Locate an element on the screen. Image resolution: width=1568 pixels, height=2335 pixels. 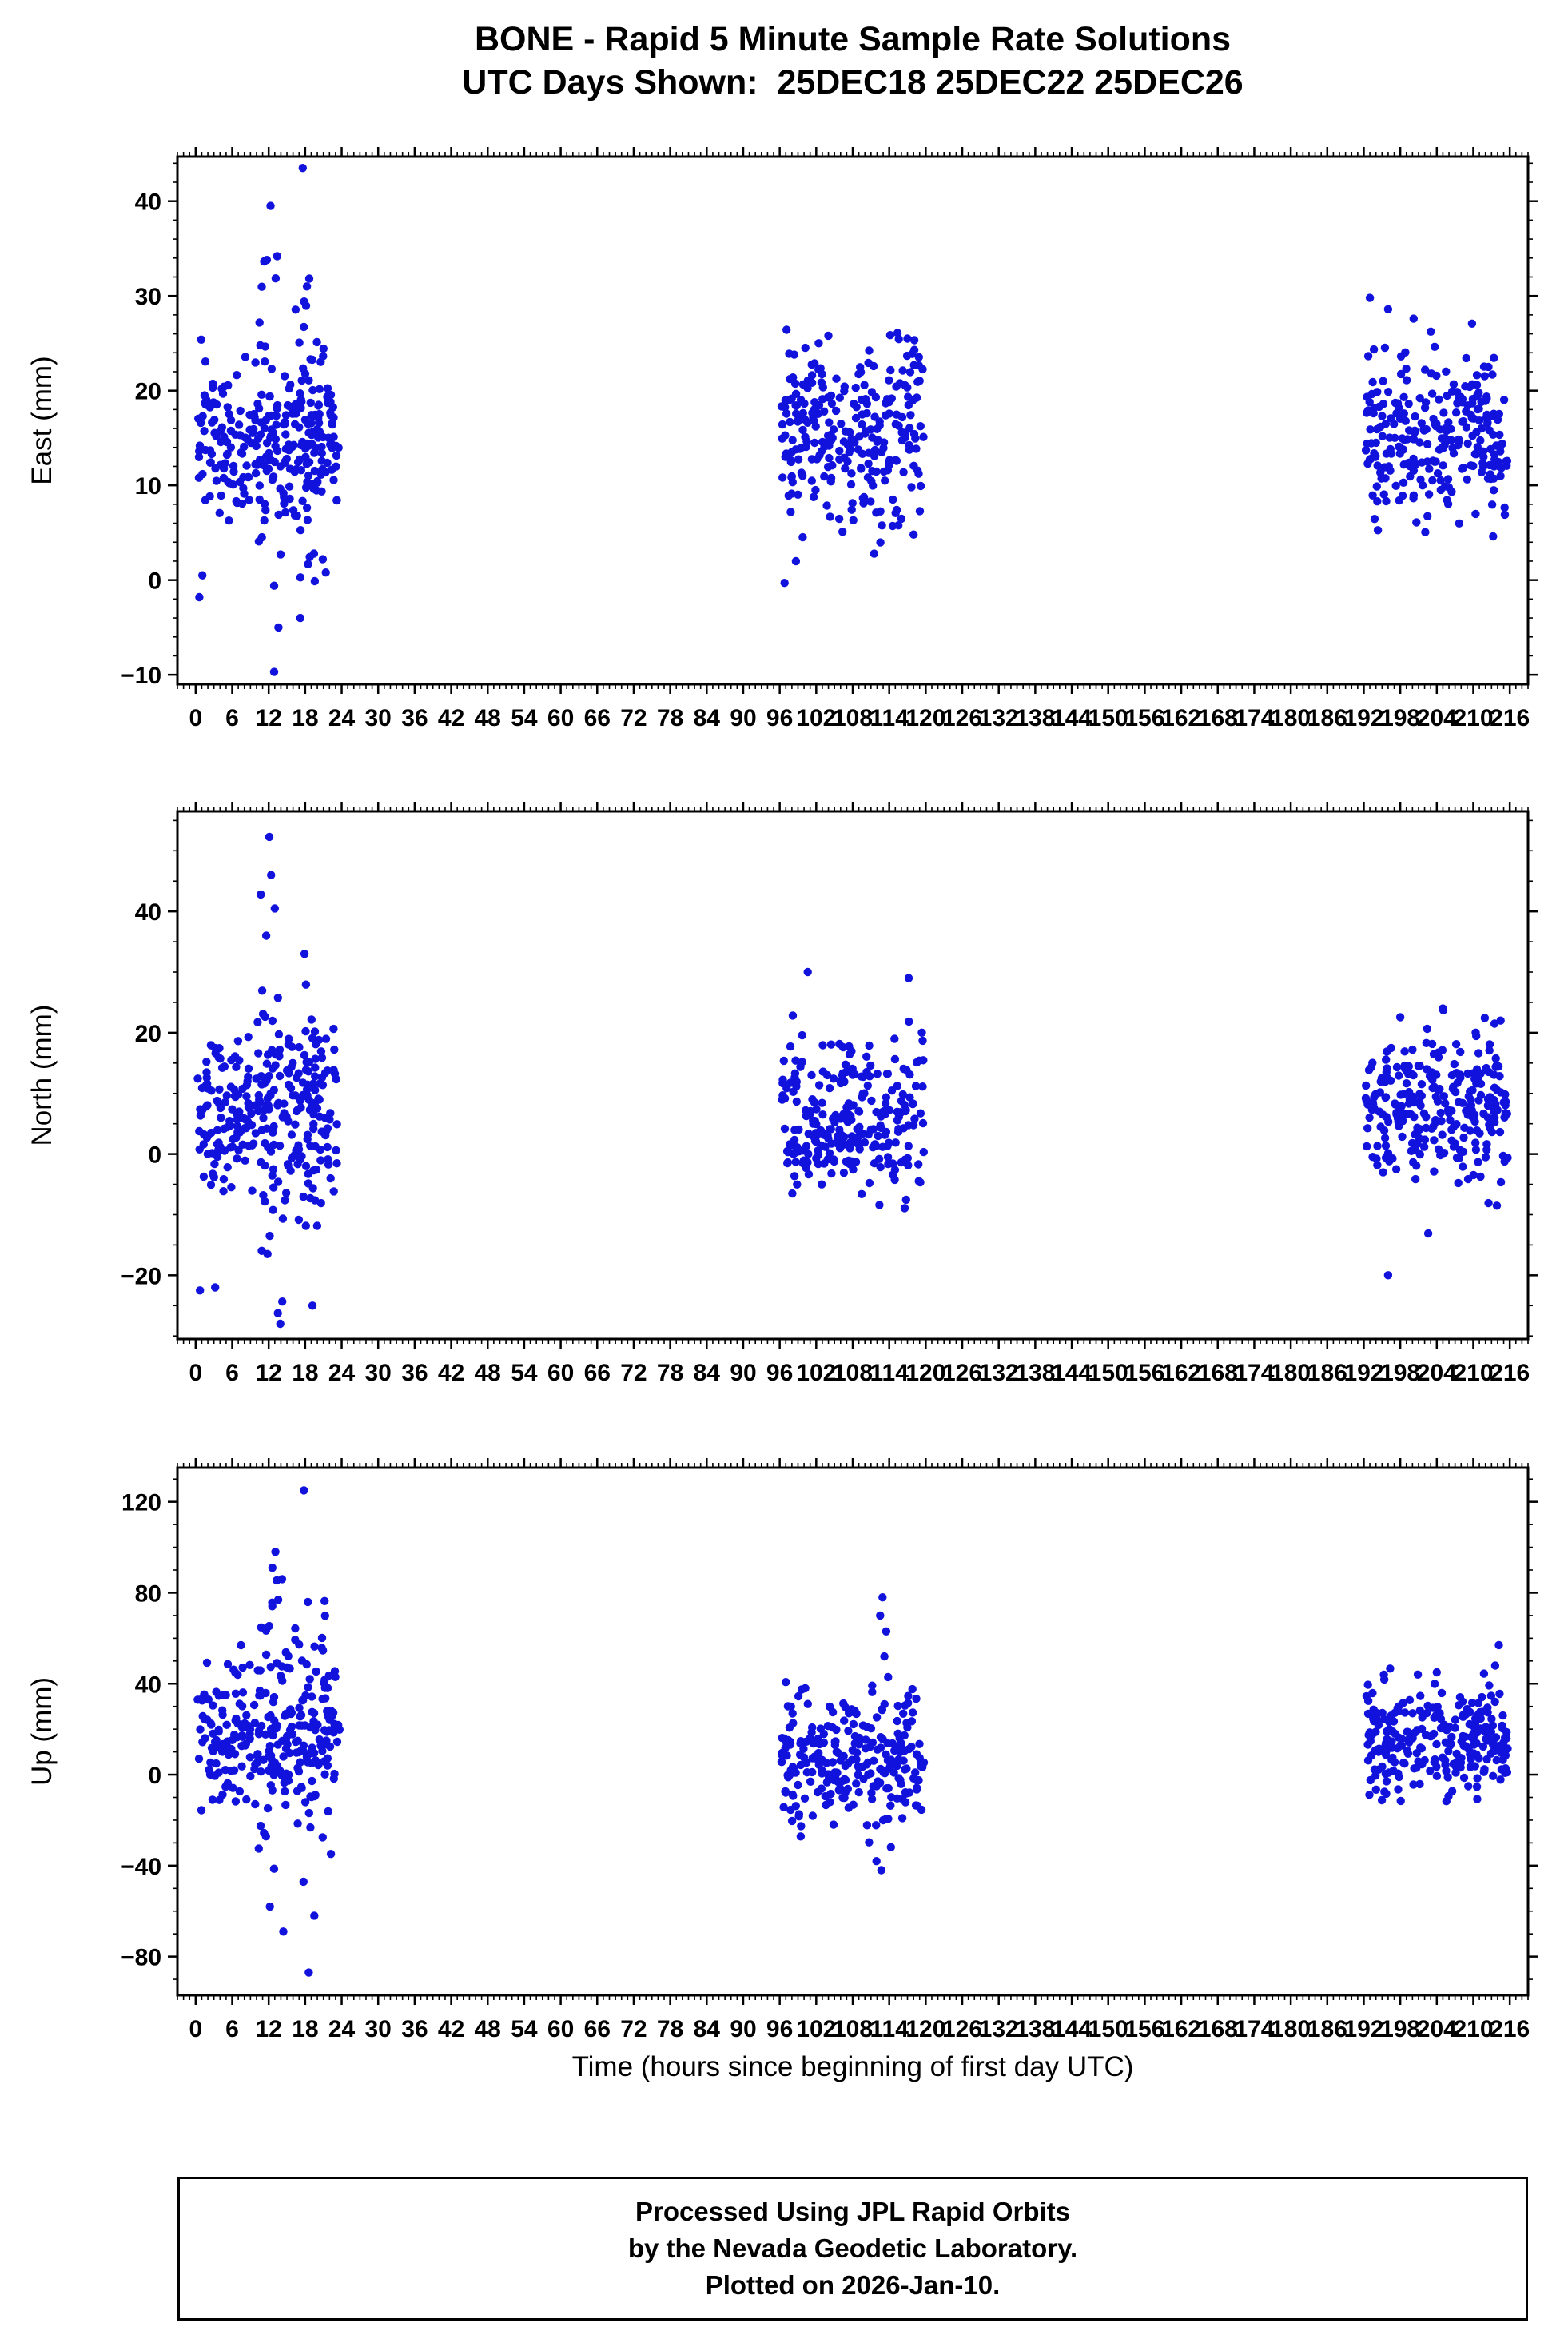
x-tick-label: 24 is located at coordinates (342, 2029).